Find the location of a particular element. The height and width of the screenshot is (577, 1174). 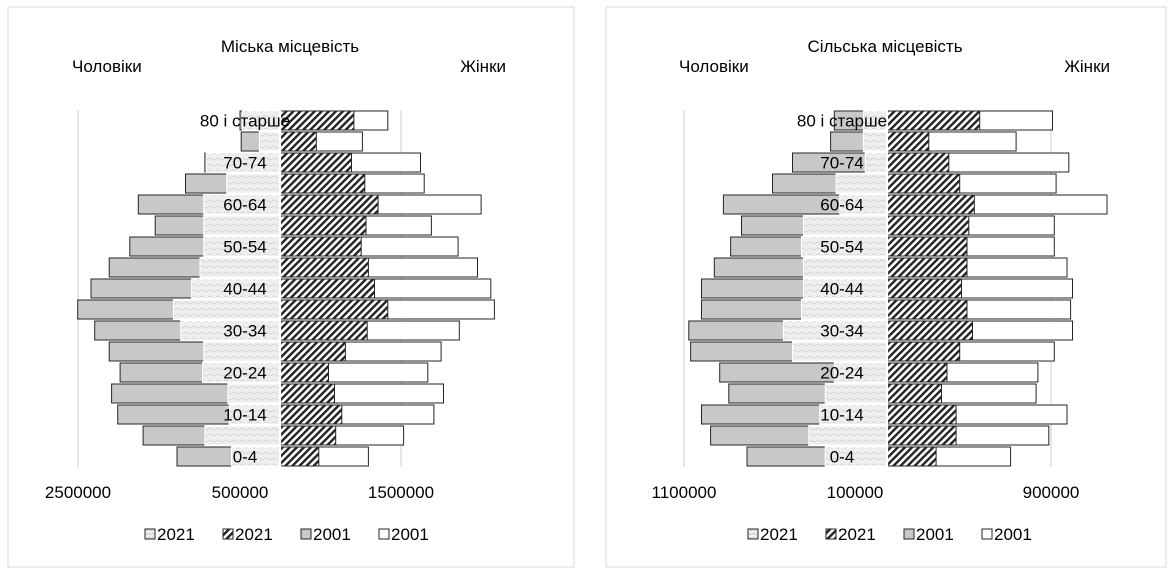

chart-title: Міська місцевість is located at coordinates (290, 46).